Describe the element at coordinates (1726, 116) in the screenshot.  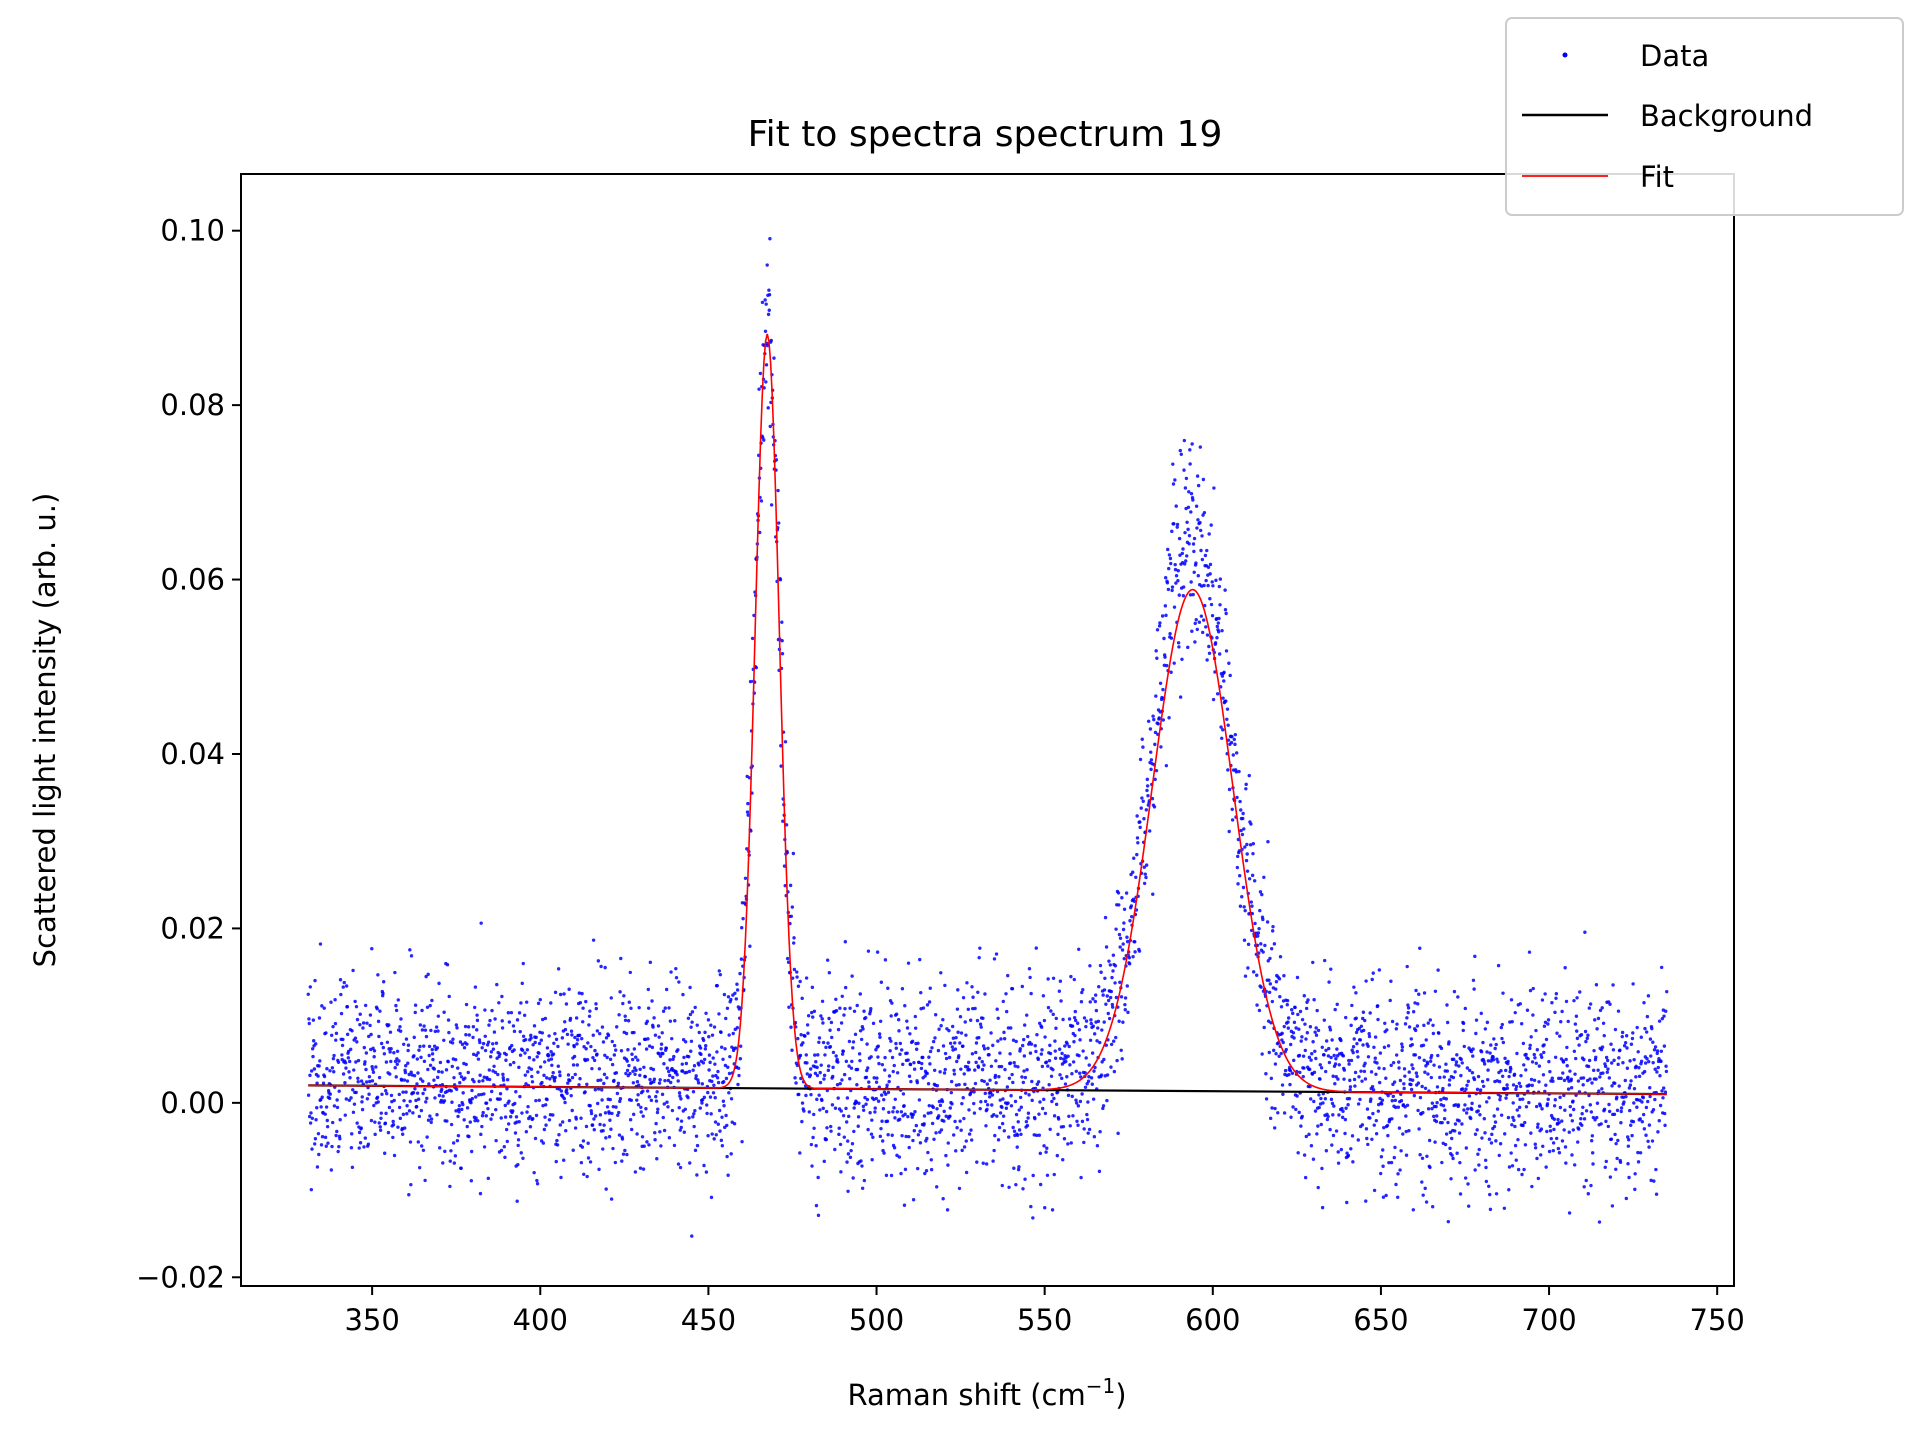
I see `legend-label-background: Background` at that location.